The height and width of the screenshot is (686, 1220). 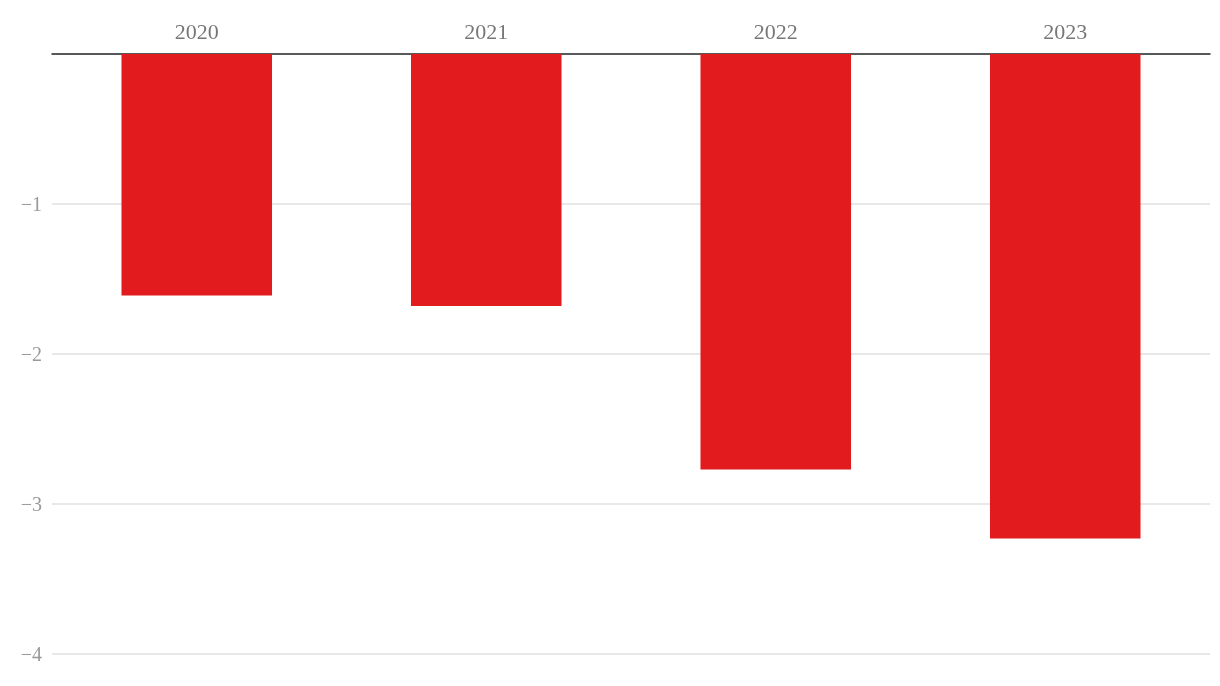 I want to click on y-tick-label: −2, so click(x=31, y=354).